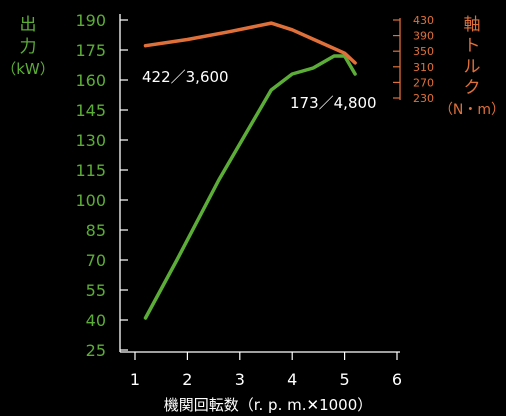  Describe the element at coordinates (472, 67) in the screenshot. I see `right-axis-label-line: ル` at that location.